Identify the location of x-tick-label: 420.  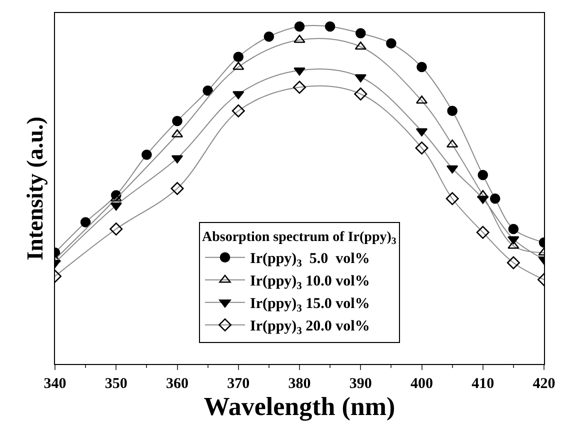
(544, 384).